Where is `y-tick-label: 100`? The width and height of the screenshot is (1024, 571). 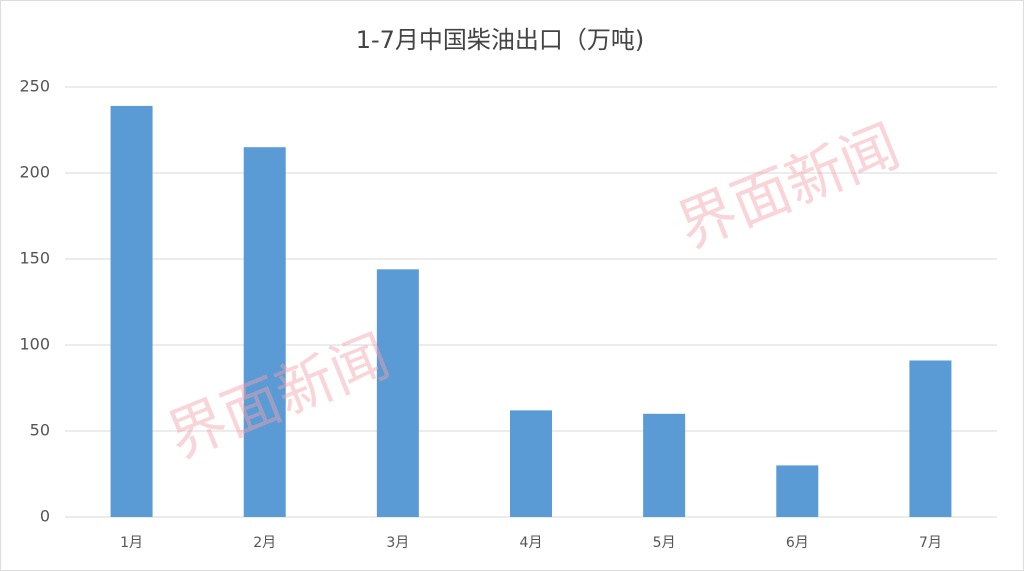
y-tick-label: 100 is located at coordinates (34, 344).